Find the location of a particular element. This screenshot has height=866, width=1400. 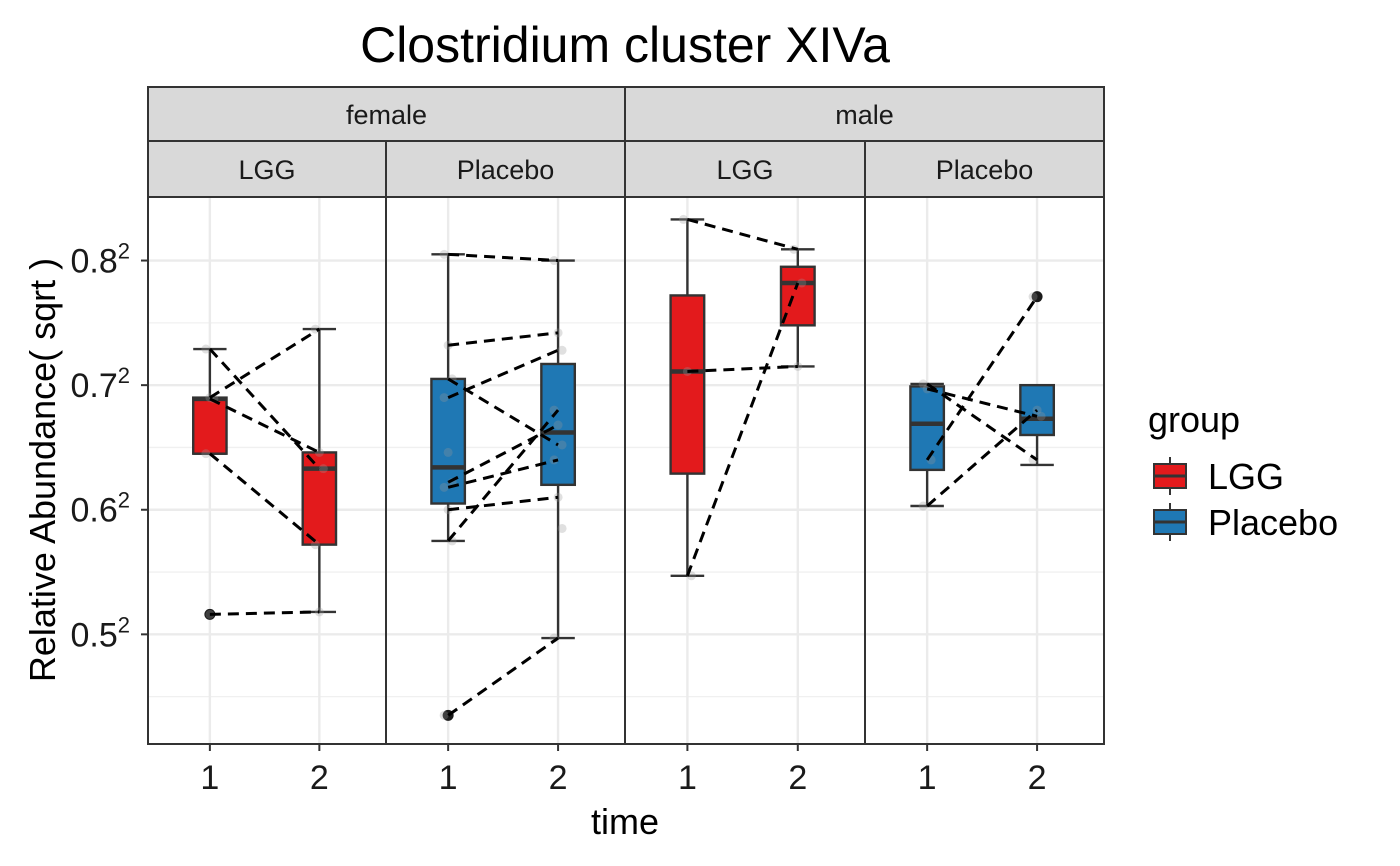

panel-female-placebo is located at coordinates (505, 470).